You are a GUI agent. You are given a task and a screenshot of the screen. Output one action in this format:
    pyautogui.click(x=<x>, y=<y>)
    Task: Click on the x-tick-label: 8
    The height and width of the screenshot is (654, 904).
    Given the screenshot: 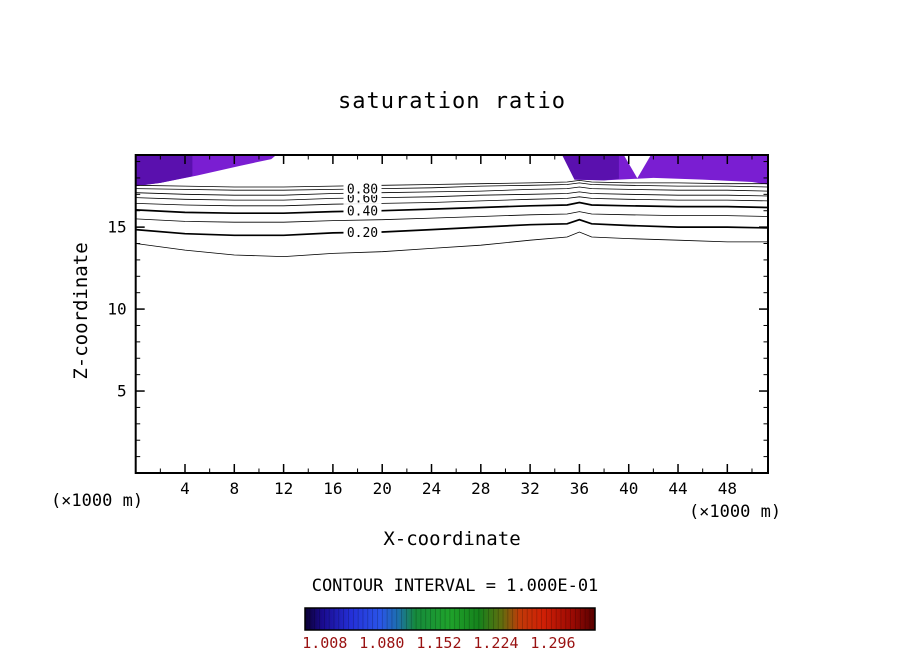 What is the action you would take?
    pyautogui.click(x=234, y=488)
    